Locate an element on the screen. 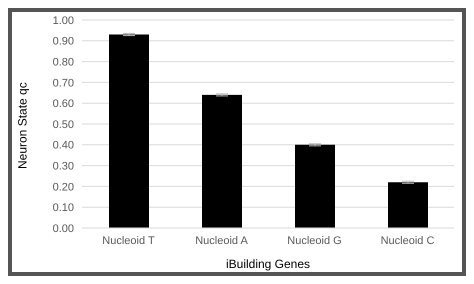 The width and height of the screenshot is (474, 284). y-tick-label: 0.80 is located at coordinates (63, 62).